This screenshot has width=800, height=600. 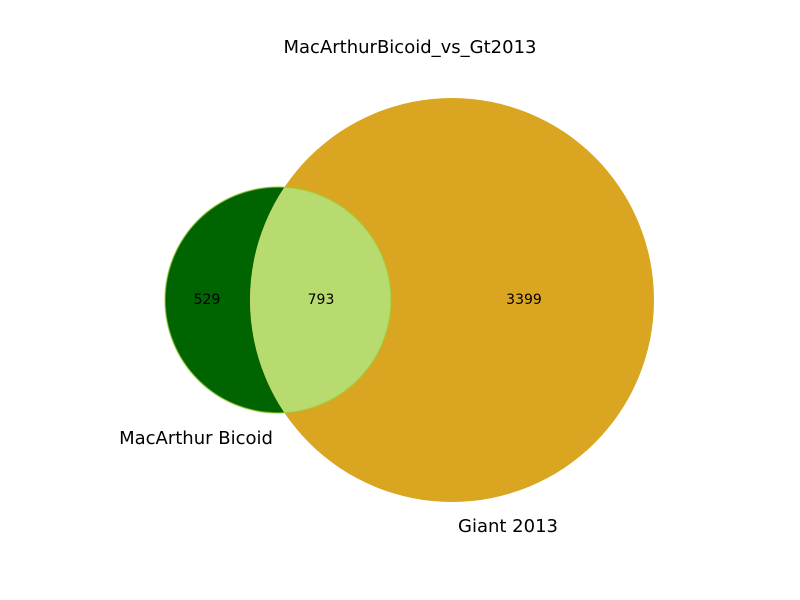 I want to click on set-label-macarthur-bicoid: MacArthur Bicoid, so click(x=196, y=438).